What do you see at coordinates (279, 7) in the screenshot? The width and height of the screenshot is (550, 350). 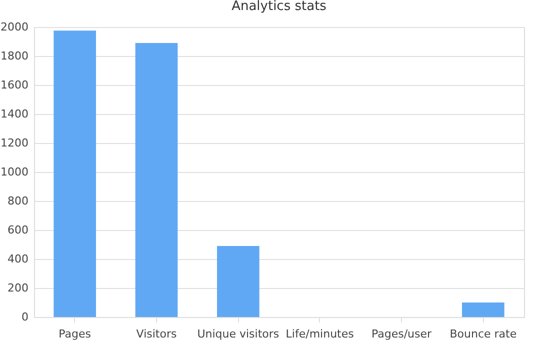 I see `chart-title: Analytics stats` at bounding box center [279, 7].